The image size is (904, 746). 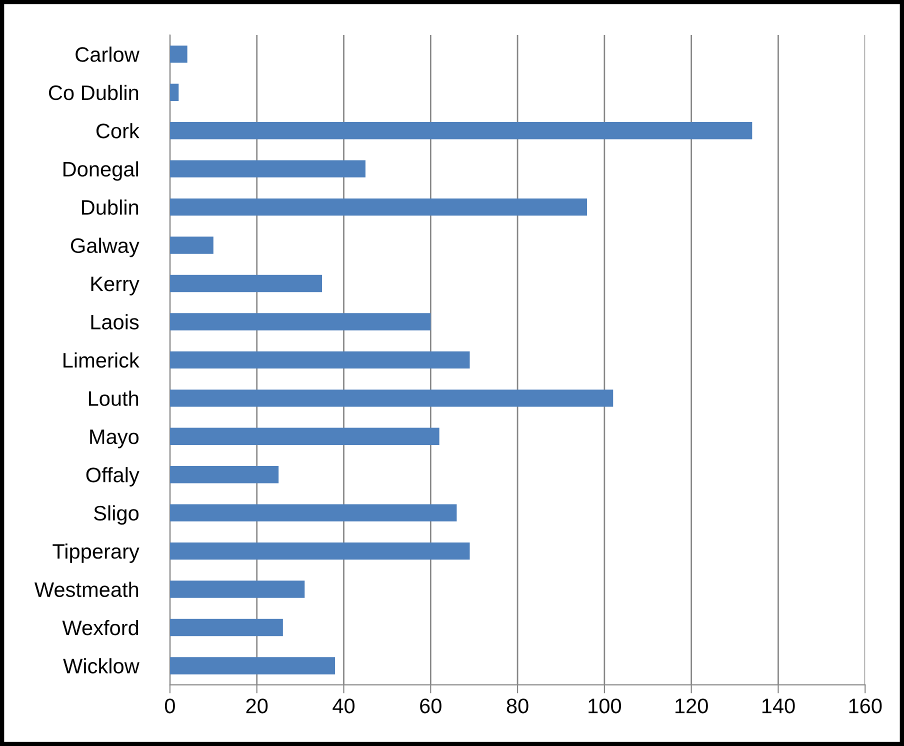 I want to click on y-tick-label: Dublin, so click(x=110, y=207).